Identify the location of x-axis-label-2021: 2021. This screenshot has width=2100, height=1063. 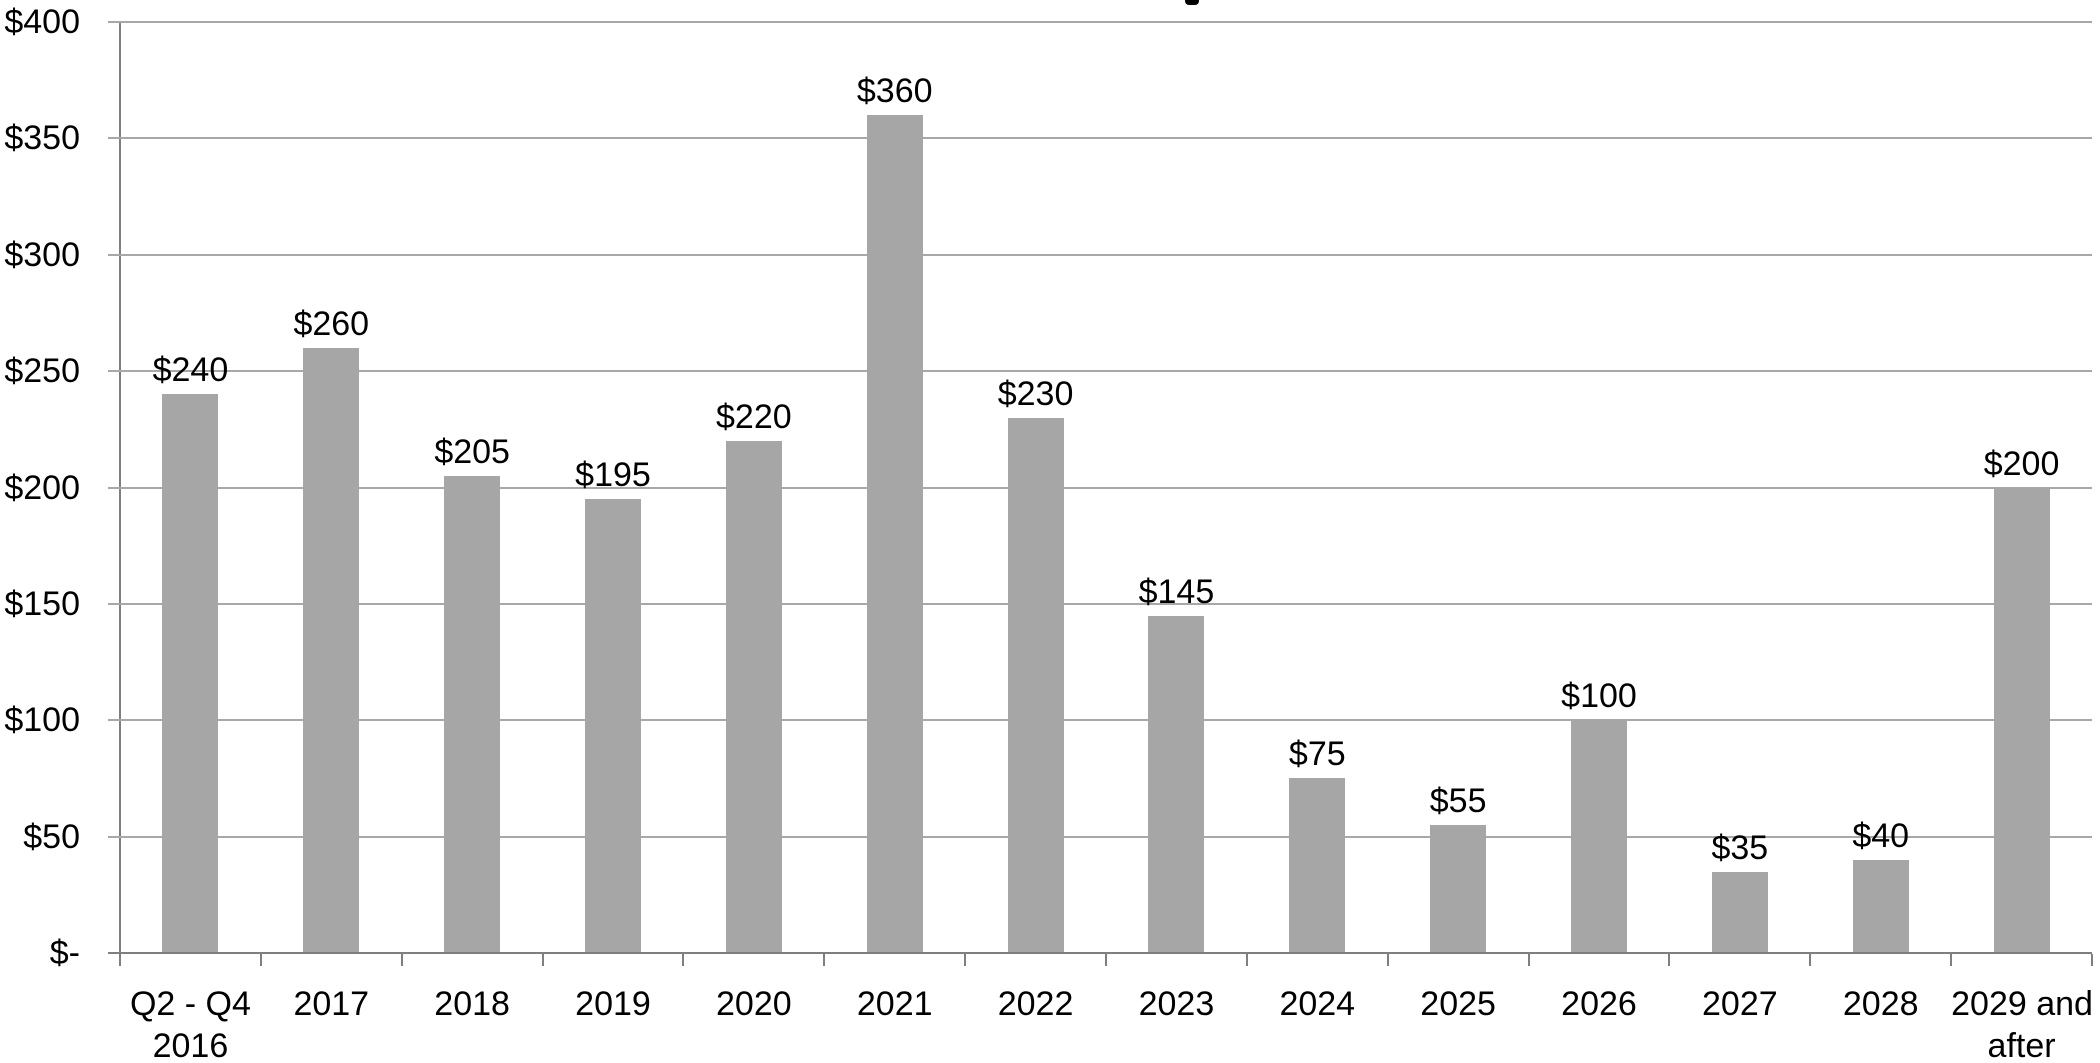
(894, 1004).